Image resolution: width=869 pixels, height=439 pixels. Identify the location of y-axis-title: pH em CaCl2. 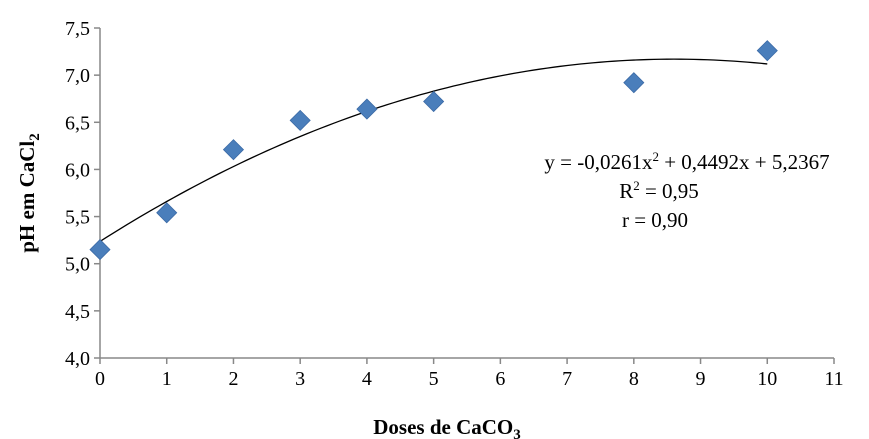
(29, 193).